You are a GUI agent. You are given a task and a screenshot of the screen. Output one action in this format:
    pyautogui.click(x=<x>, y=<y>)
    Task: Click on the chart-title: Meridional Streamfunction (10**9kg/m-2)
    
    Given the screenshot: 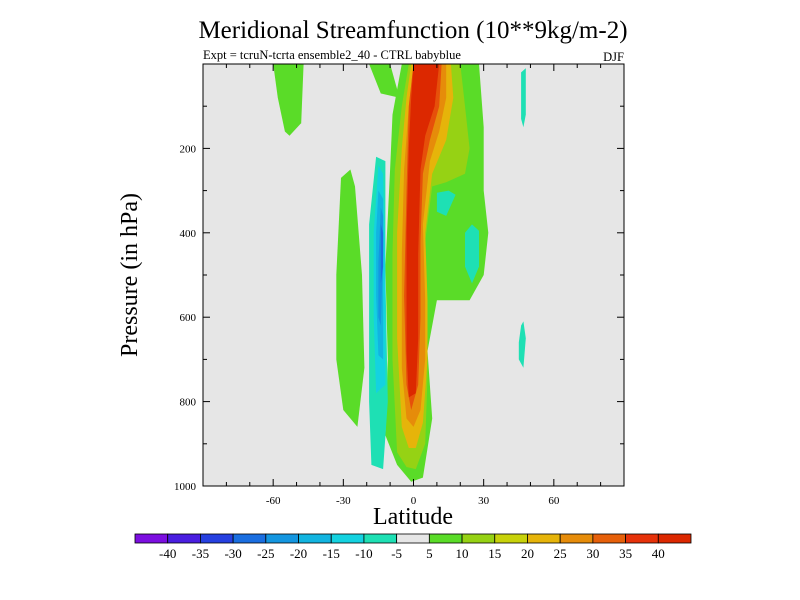 What is the action you would take?
    pyautogui.click(x=412, y=30)
    